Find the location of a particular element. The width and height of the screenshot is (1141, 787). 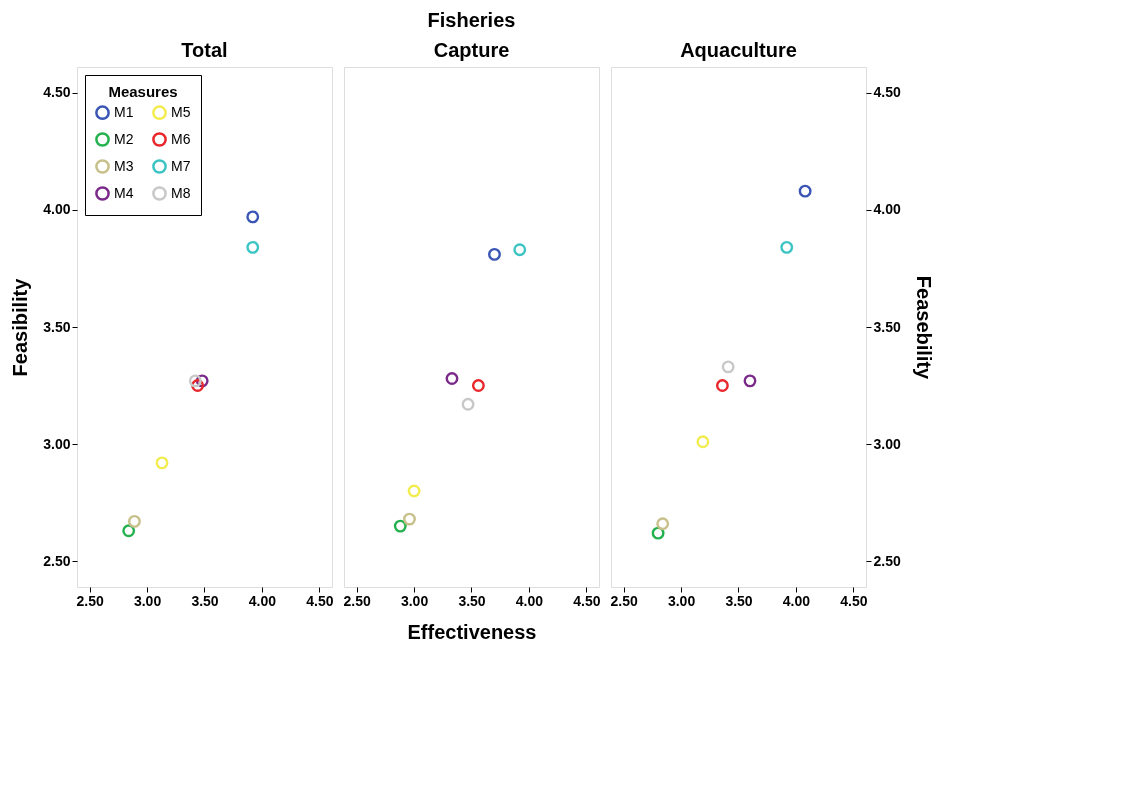

y-tick-label: 4.50 is located at coordinates (57, 92).